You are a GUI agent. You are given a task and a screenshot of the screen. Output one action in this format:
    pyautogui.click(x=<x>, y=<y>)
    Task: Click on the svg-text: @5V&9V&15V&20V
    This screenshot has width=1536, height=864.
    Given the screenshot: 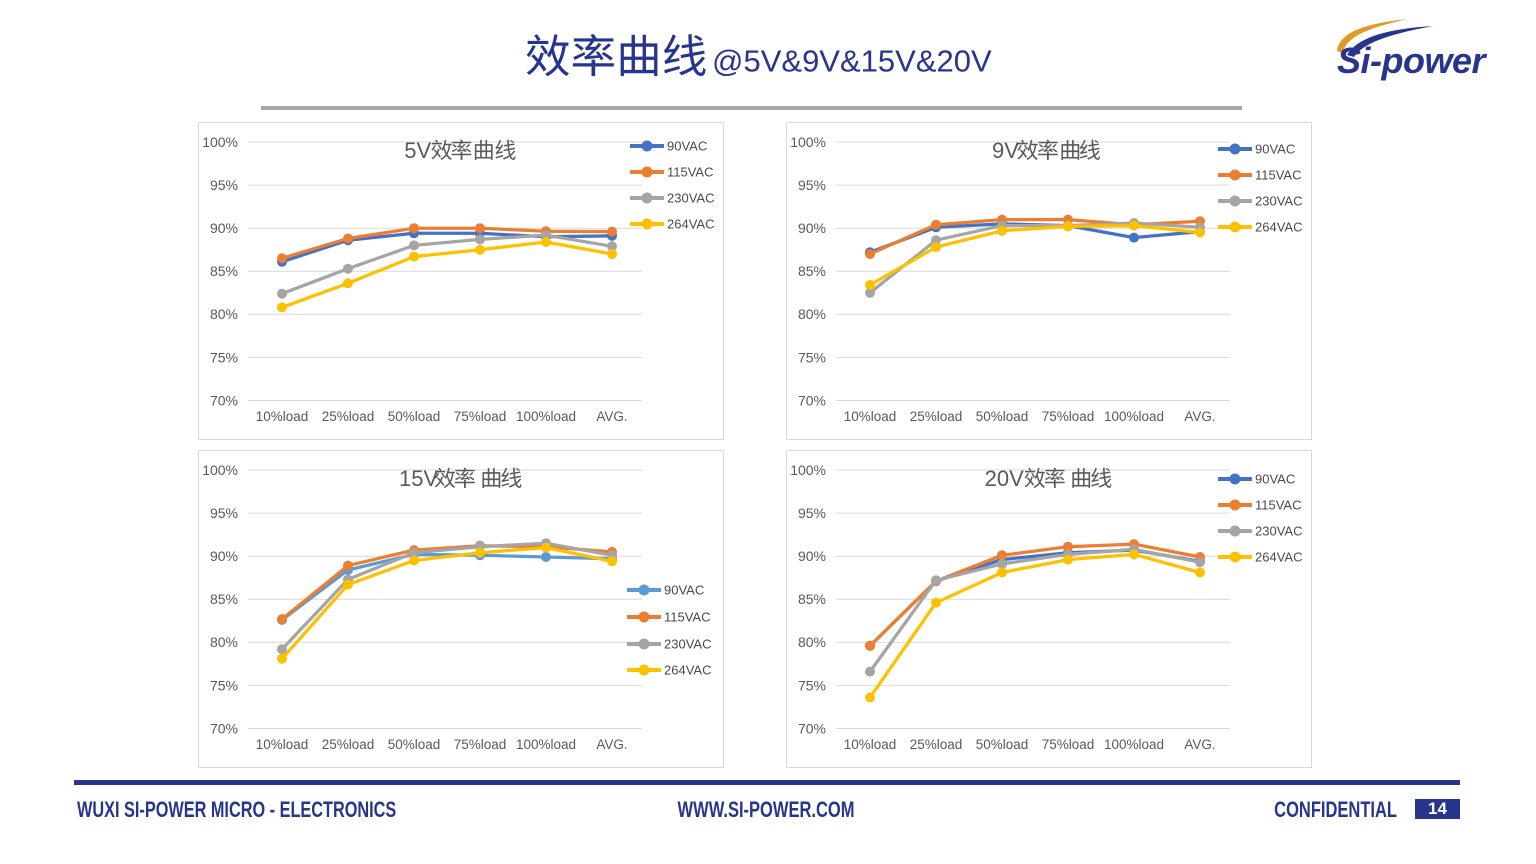 What is the action you would take?
    pyautogui.click(x=852, y=61)
    